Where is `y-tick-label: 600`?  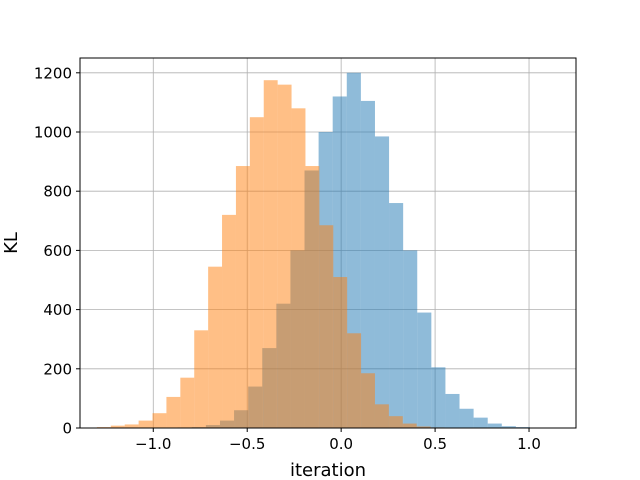
y-tick-label: 600 is located at coordinates (57, 251).